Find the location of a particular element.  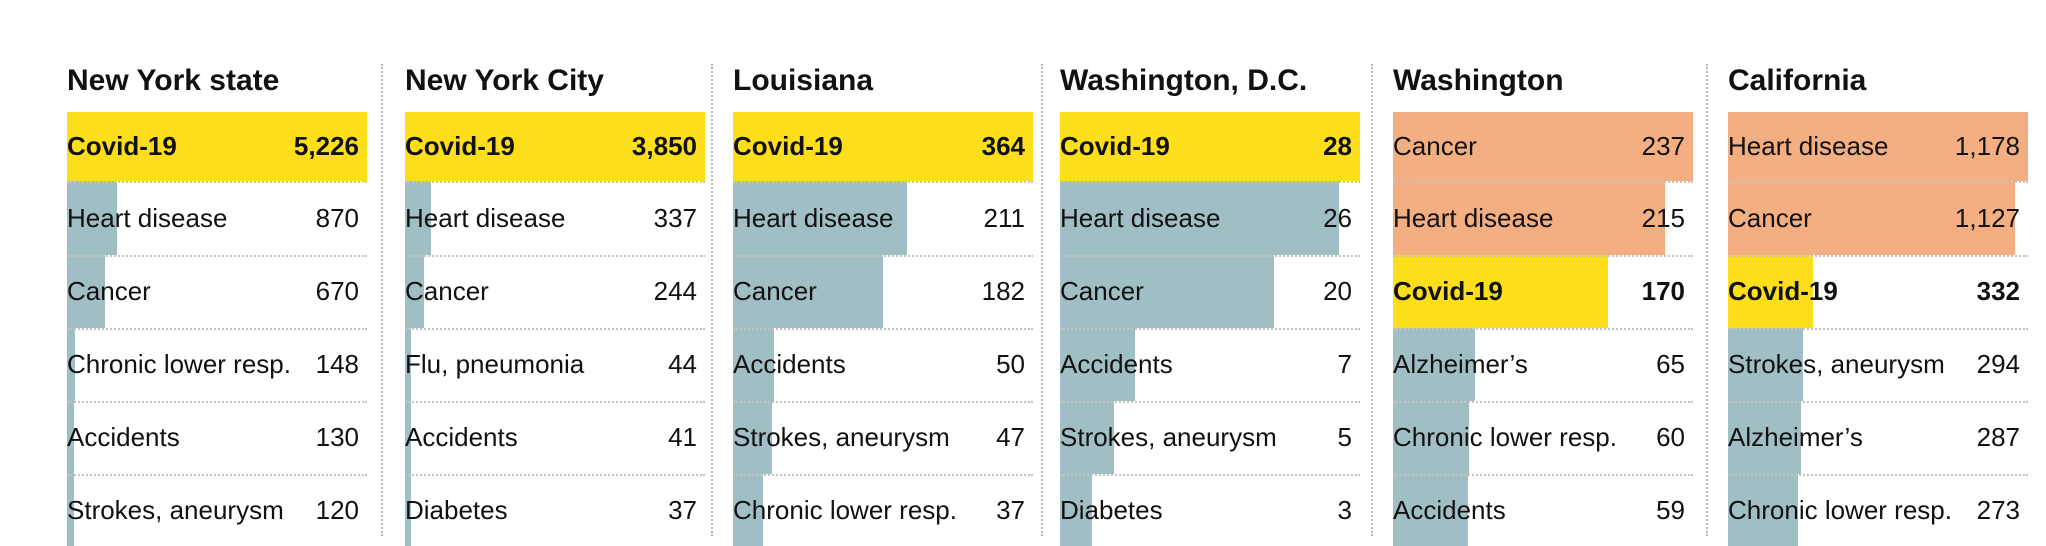

row-cancer: Cancer 182 is located at coordinates (883, 291).